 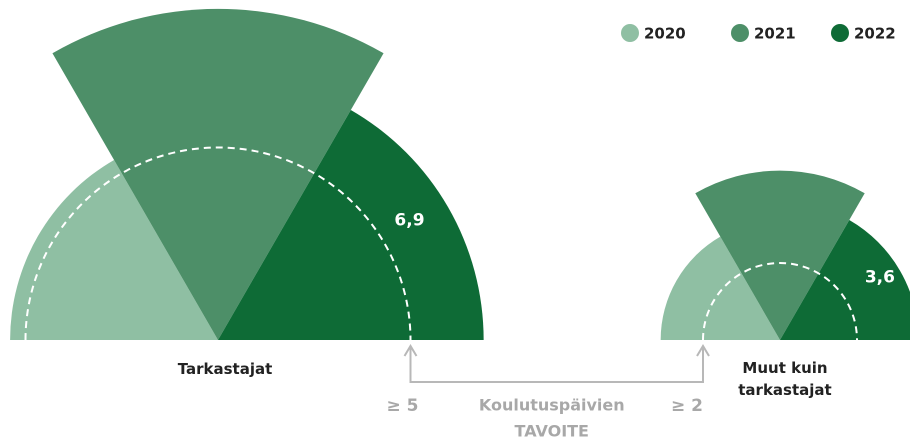 I want to click on legend-label: 2021, so click(x=775, y=34).